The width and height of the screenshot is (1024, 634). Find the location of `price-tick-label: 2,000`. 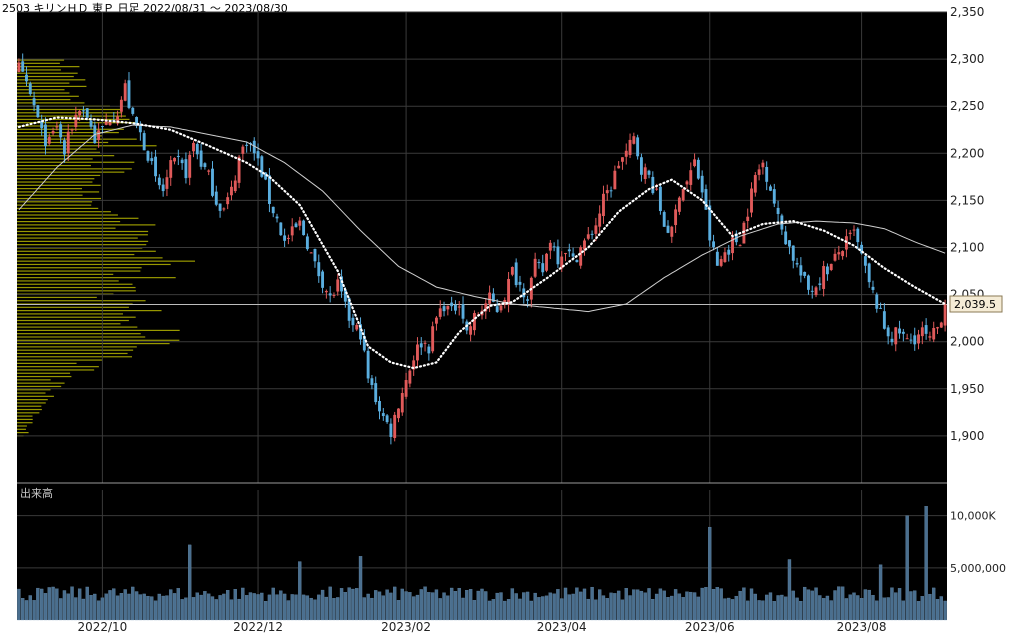

price-tick-label: 2,000 is located at coordinates (967, 342).